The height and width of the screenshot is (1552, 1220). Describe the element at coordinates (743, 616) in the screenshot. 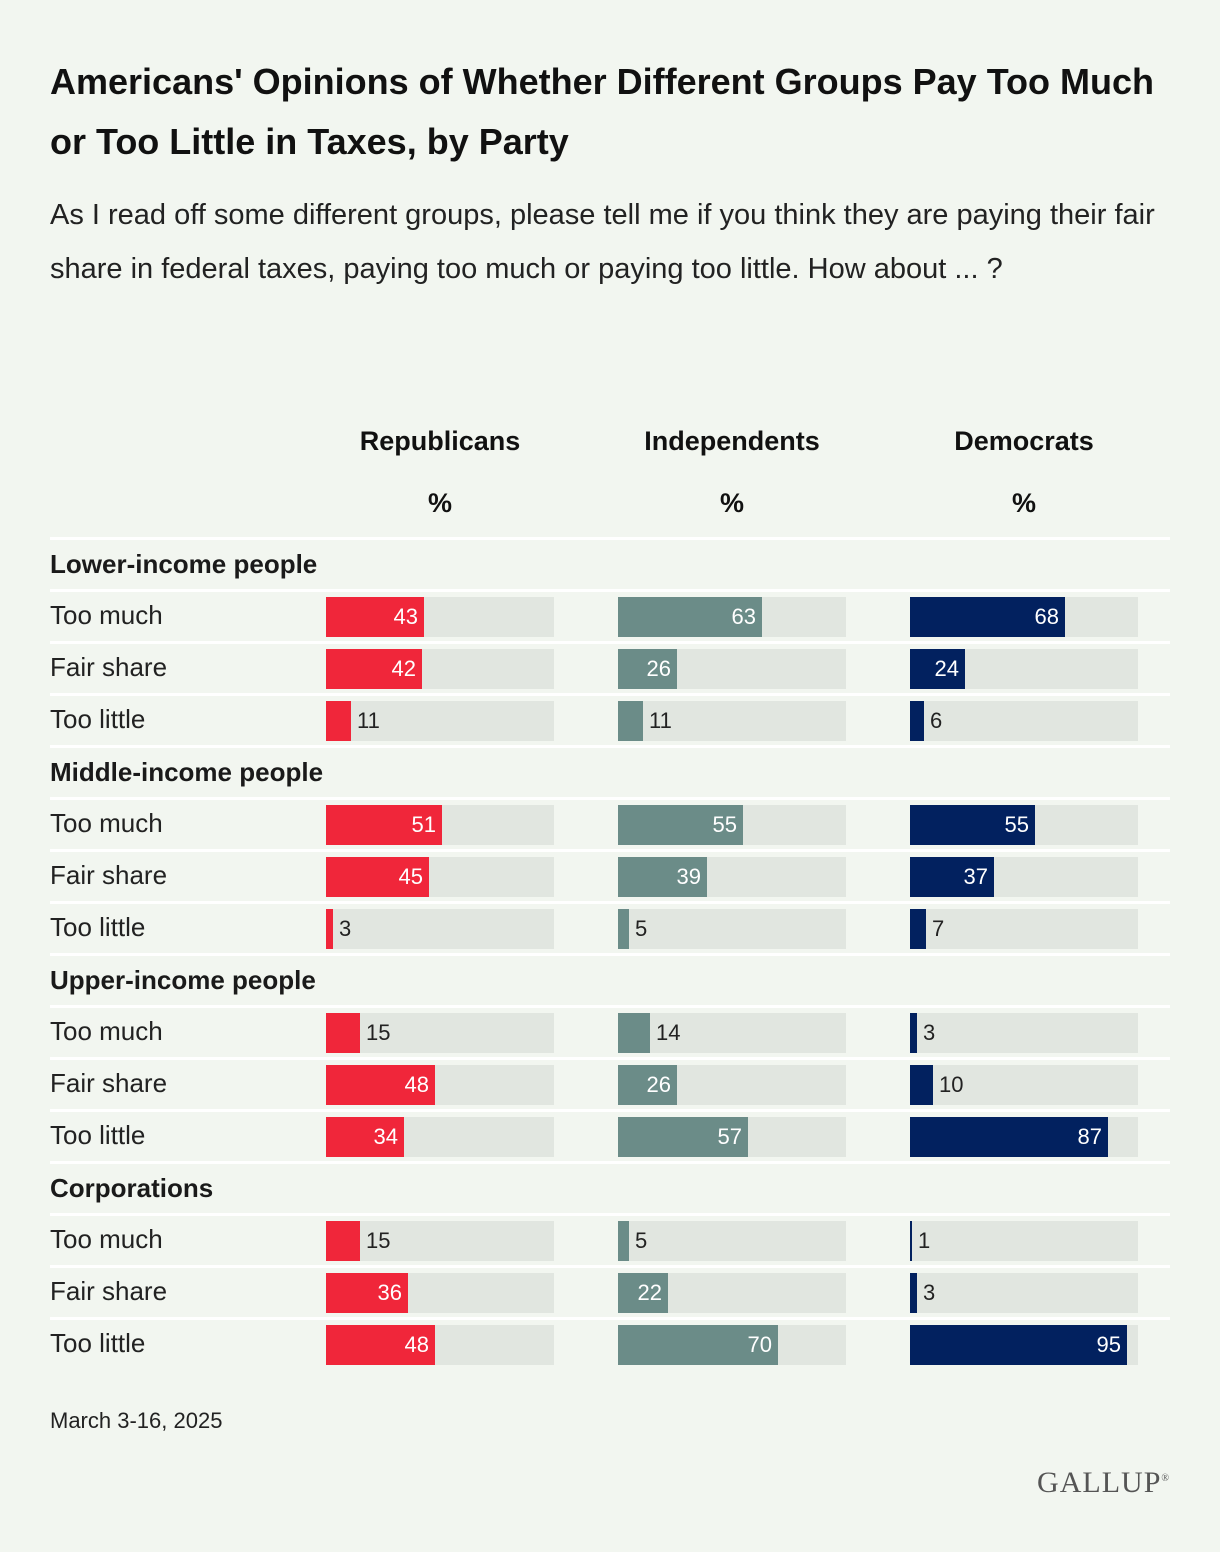

I see `data-label: 63` at that location.